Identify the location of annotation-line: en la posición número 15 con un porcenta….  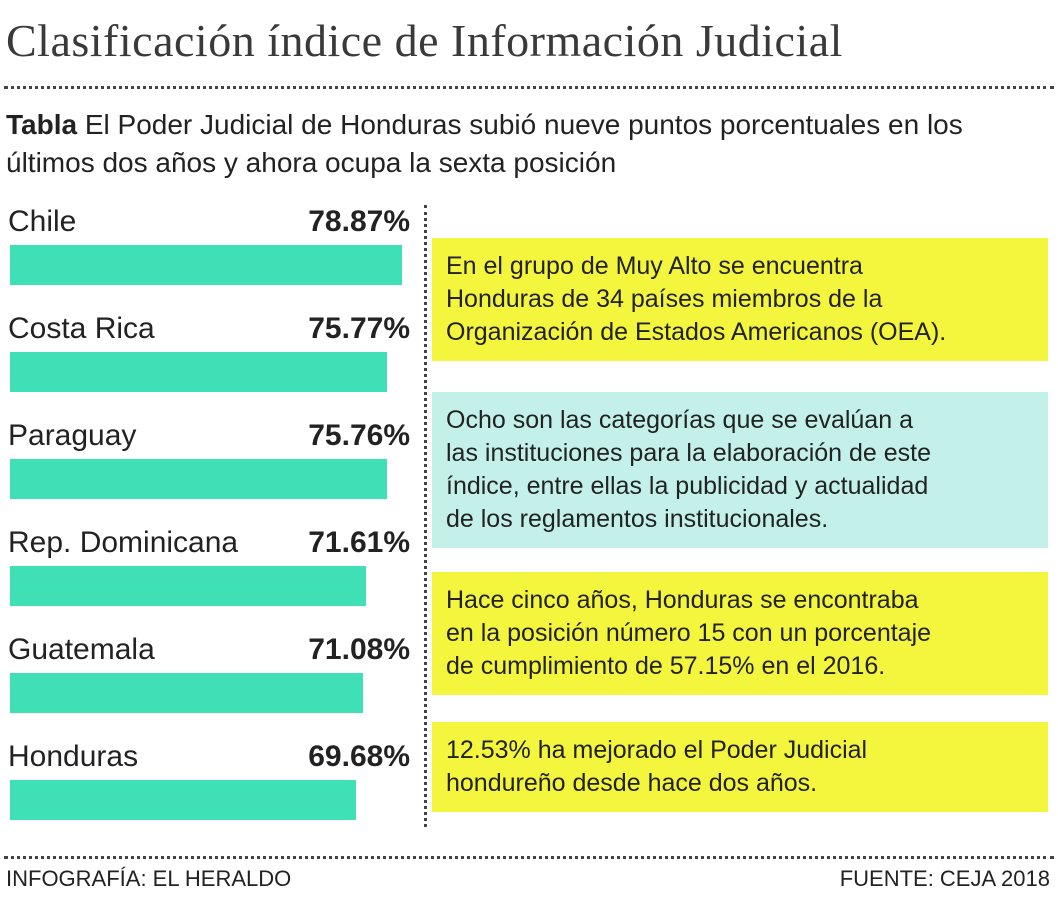
(689, 633).